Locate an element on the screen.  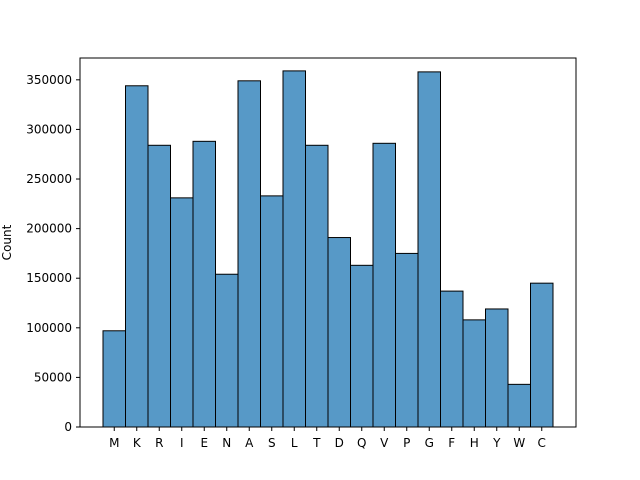
bar-I is located at coordinates (182, 312).